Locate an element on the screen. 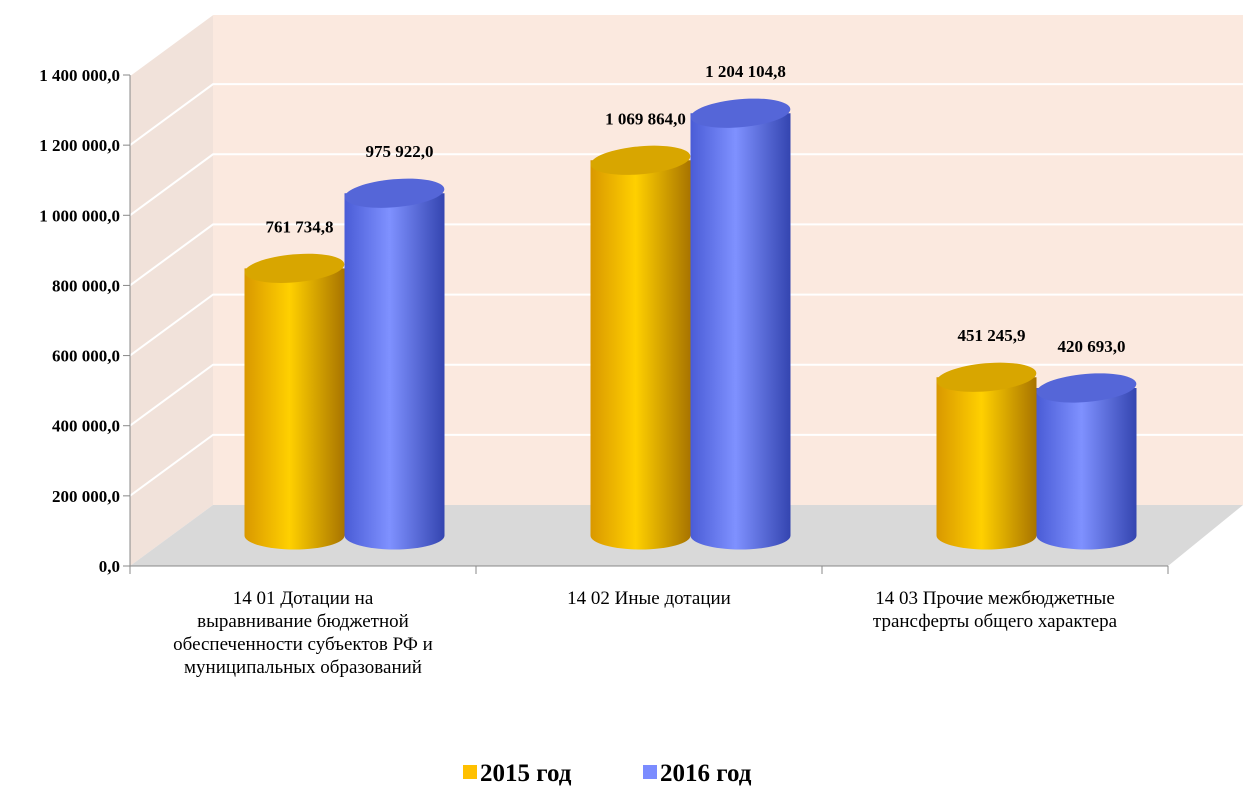 The width and height of the screenshot is (1243, 787). data-label: 451 245,9 is located at coordinates (992, 335).